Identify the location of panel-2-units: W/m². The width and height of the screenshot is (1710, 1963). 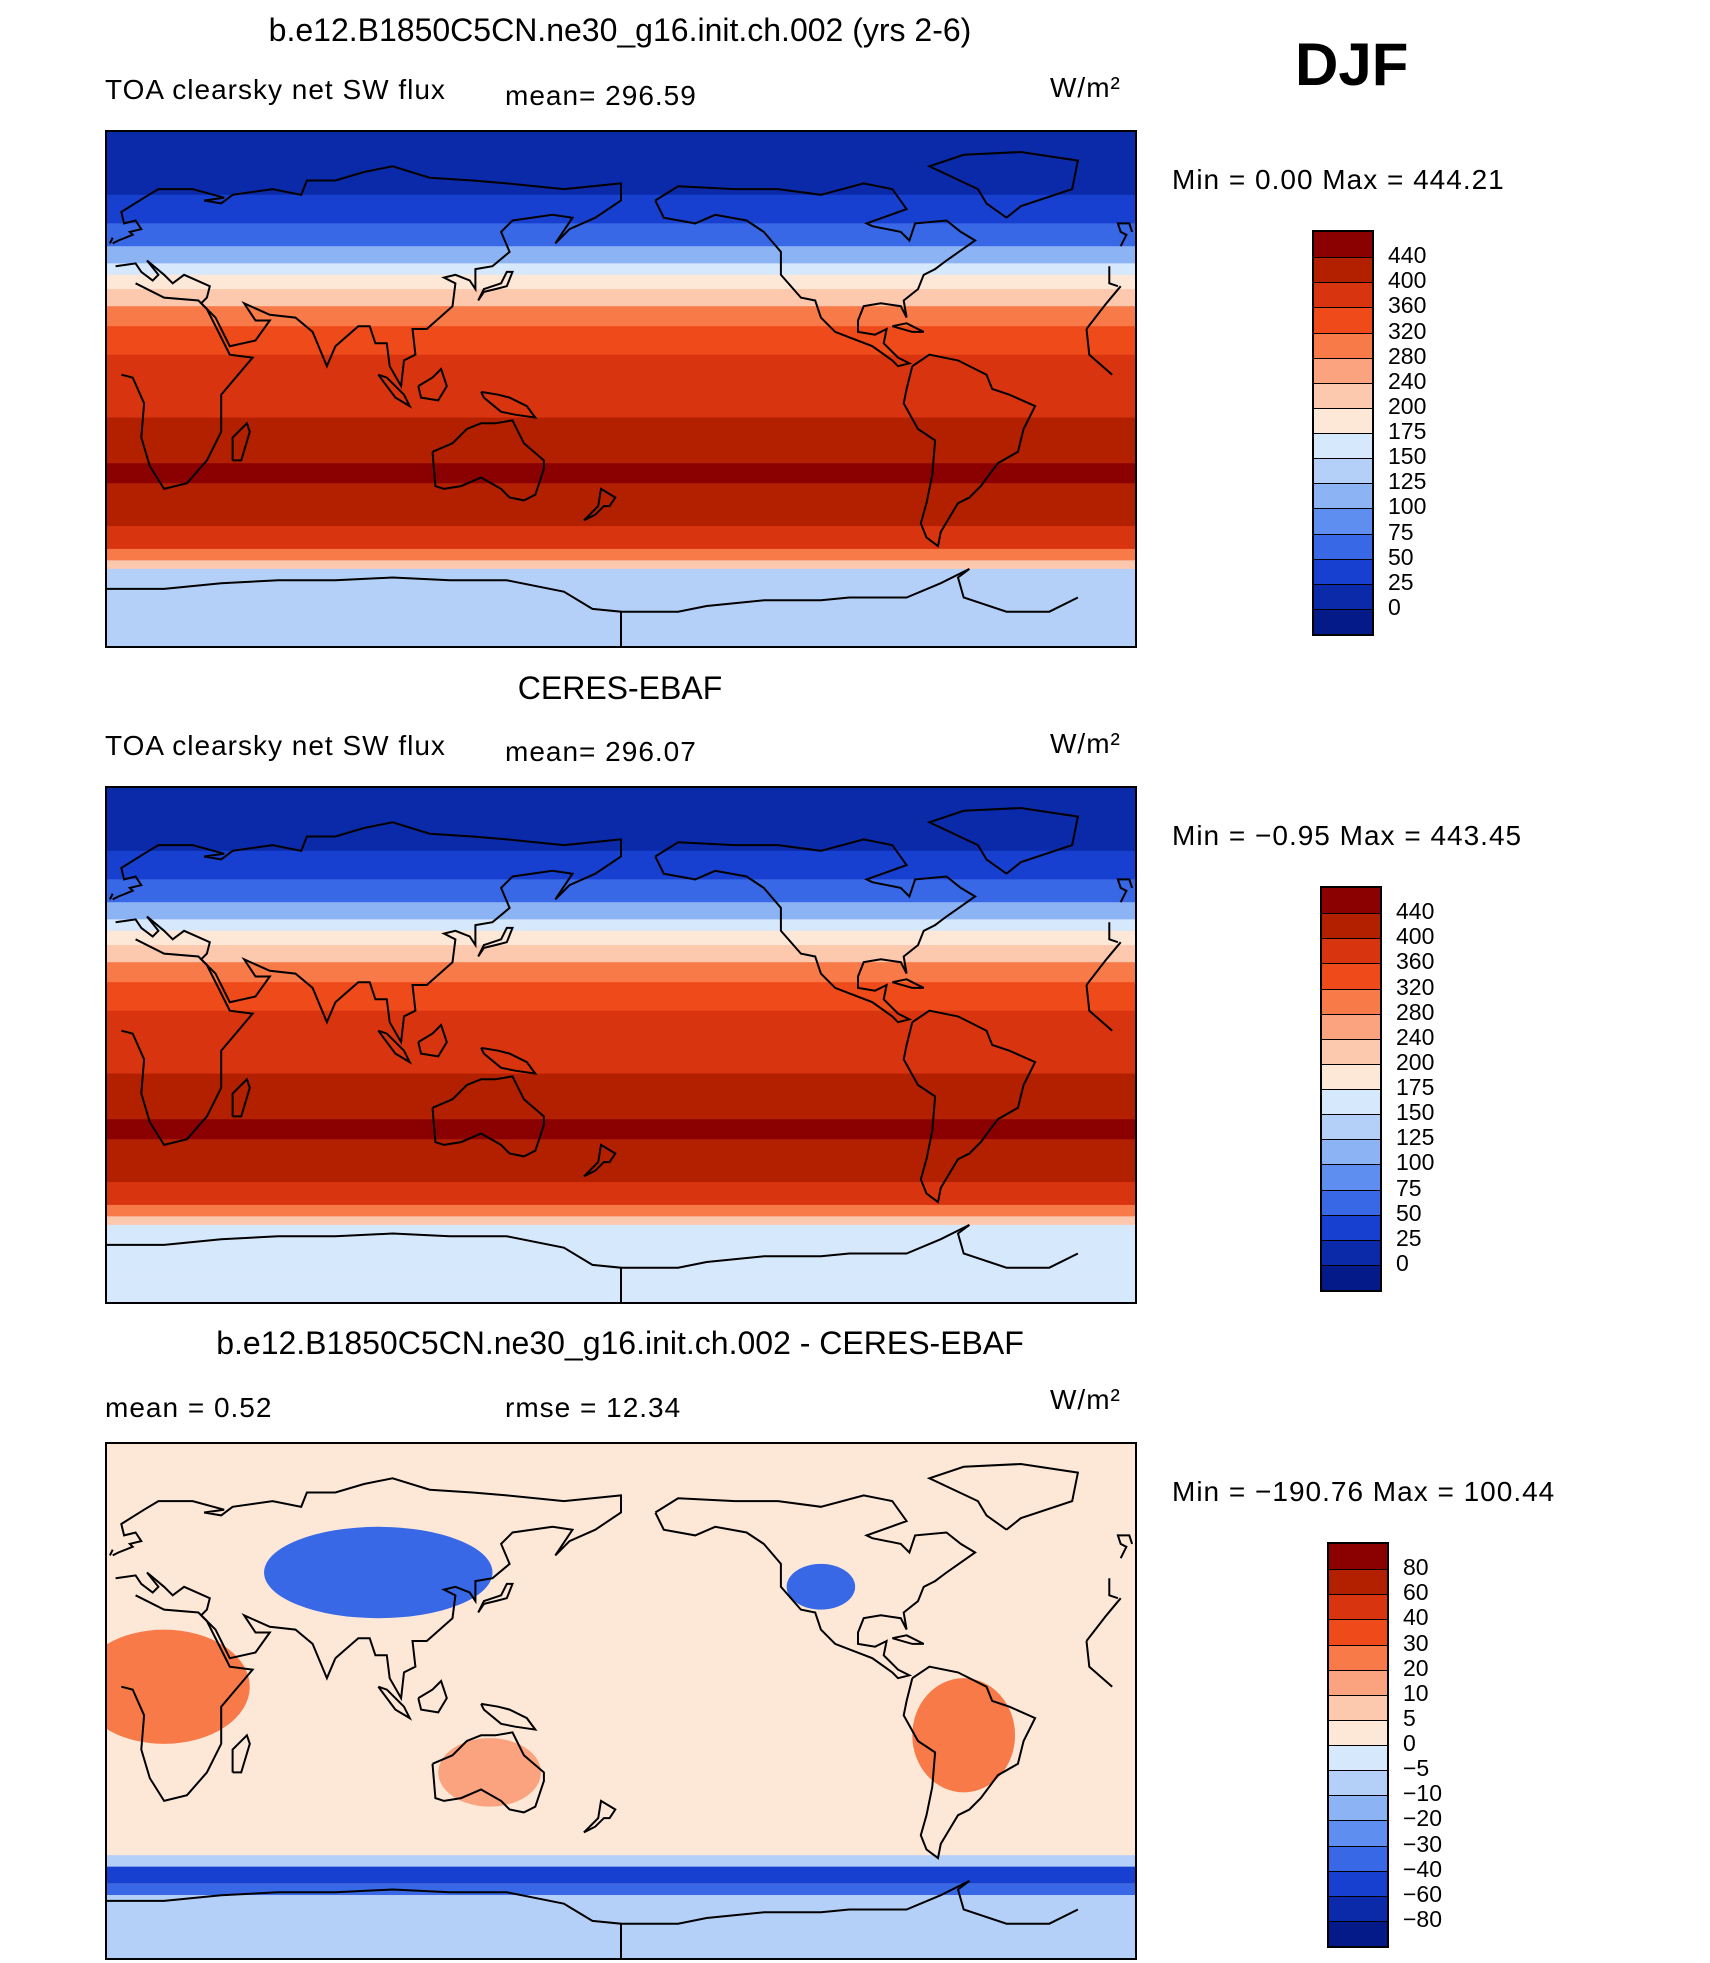
(1085, 744).